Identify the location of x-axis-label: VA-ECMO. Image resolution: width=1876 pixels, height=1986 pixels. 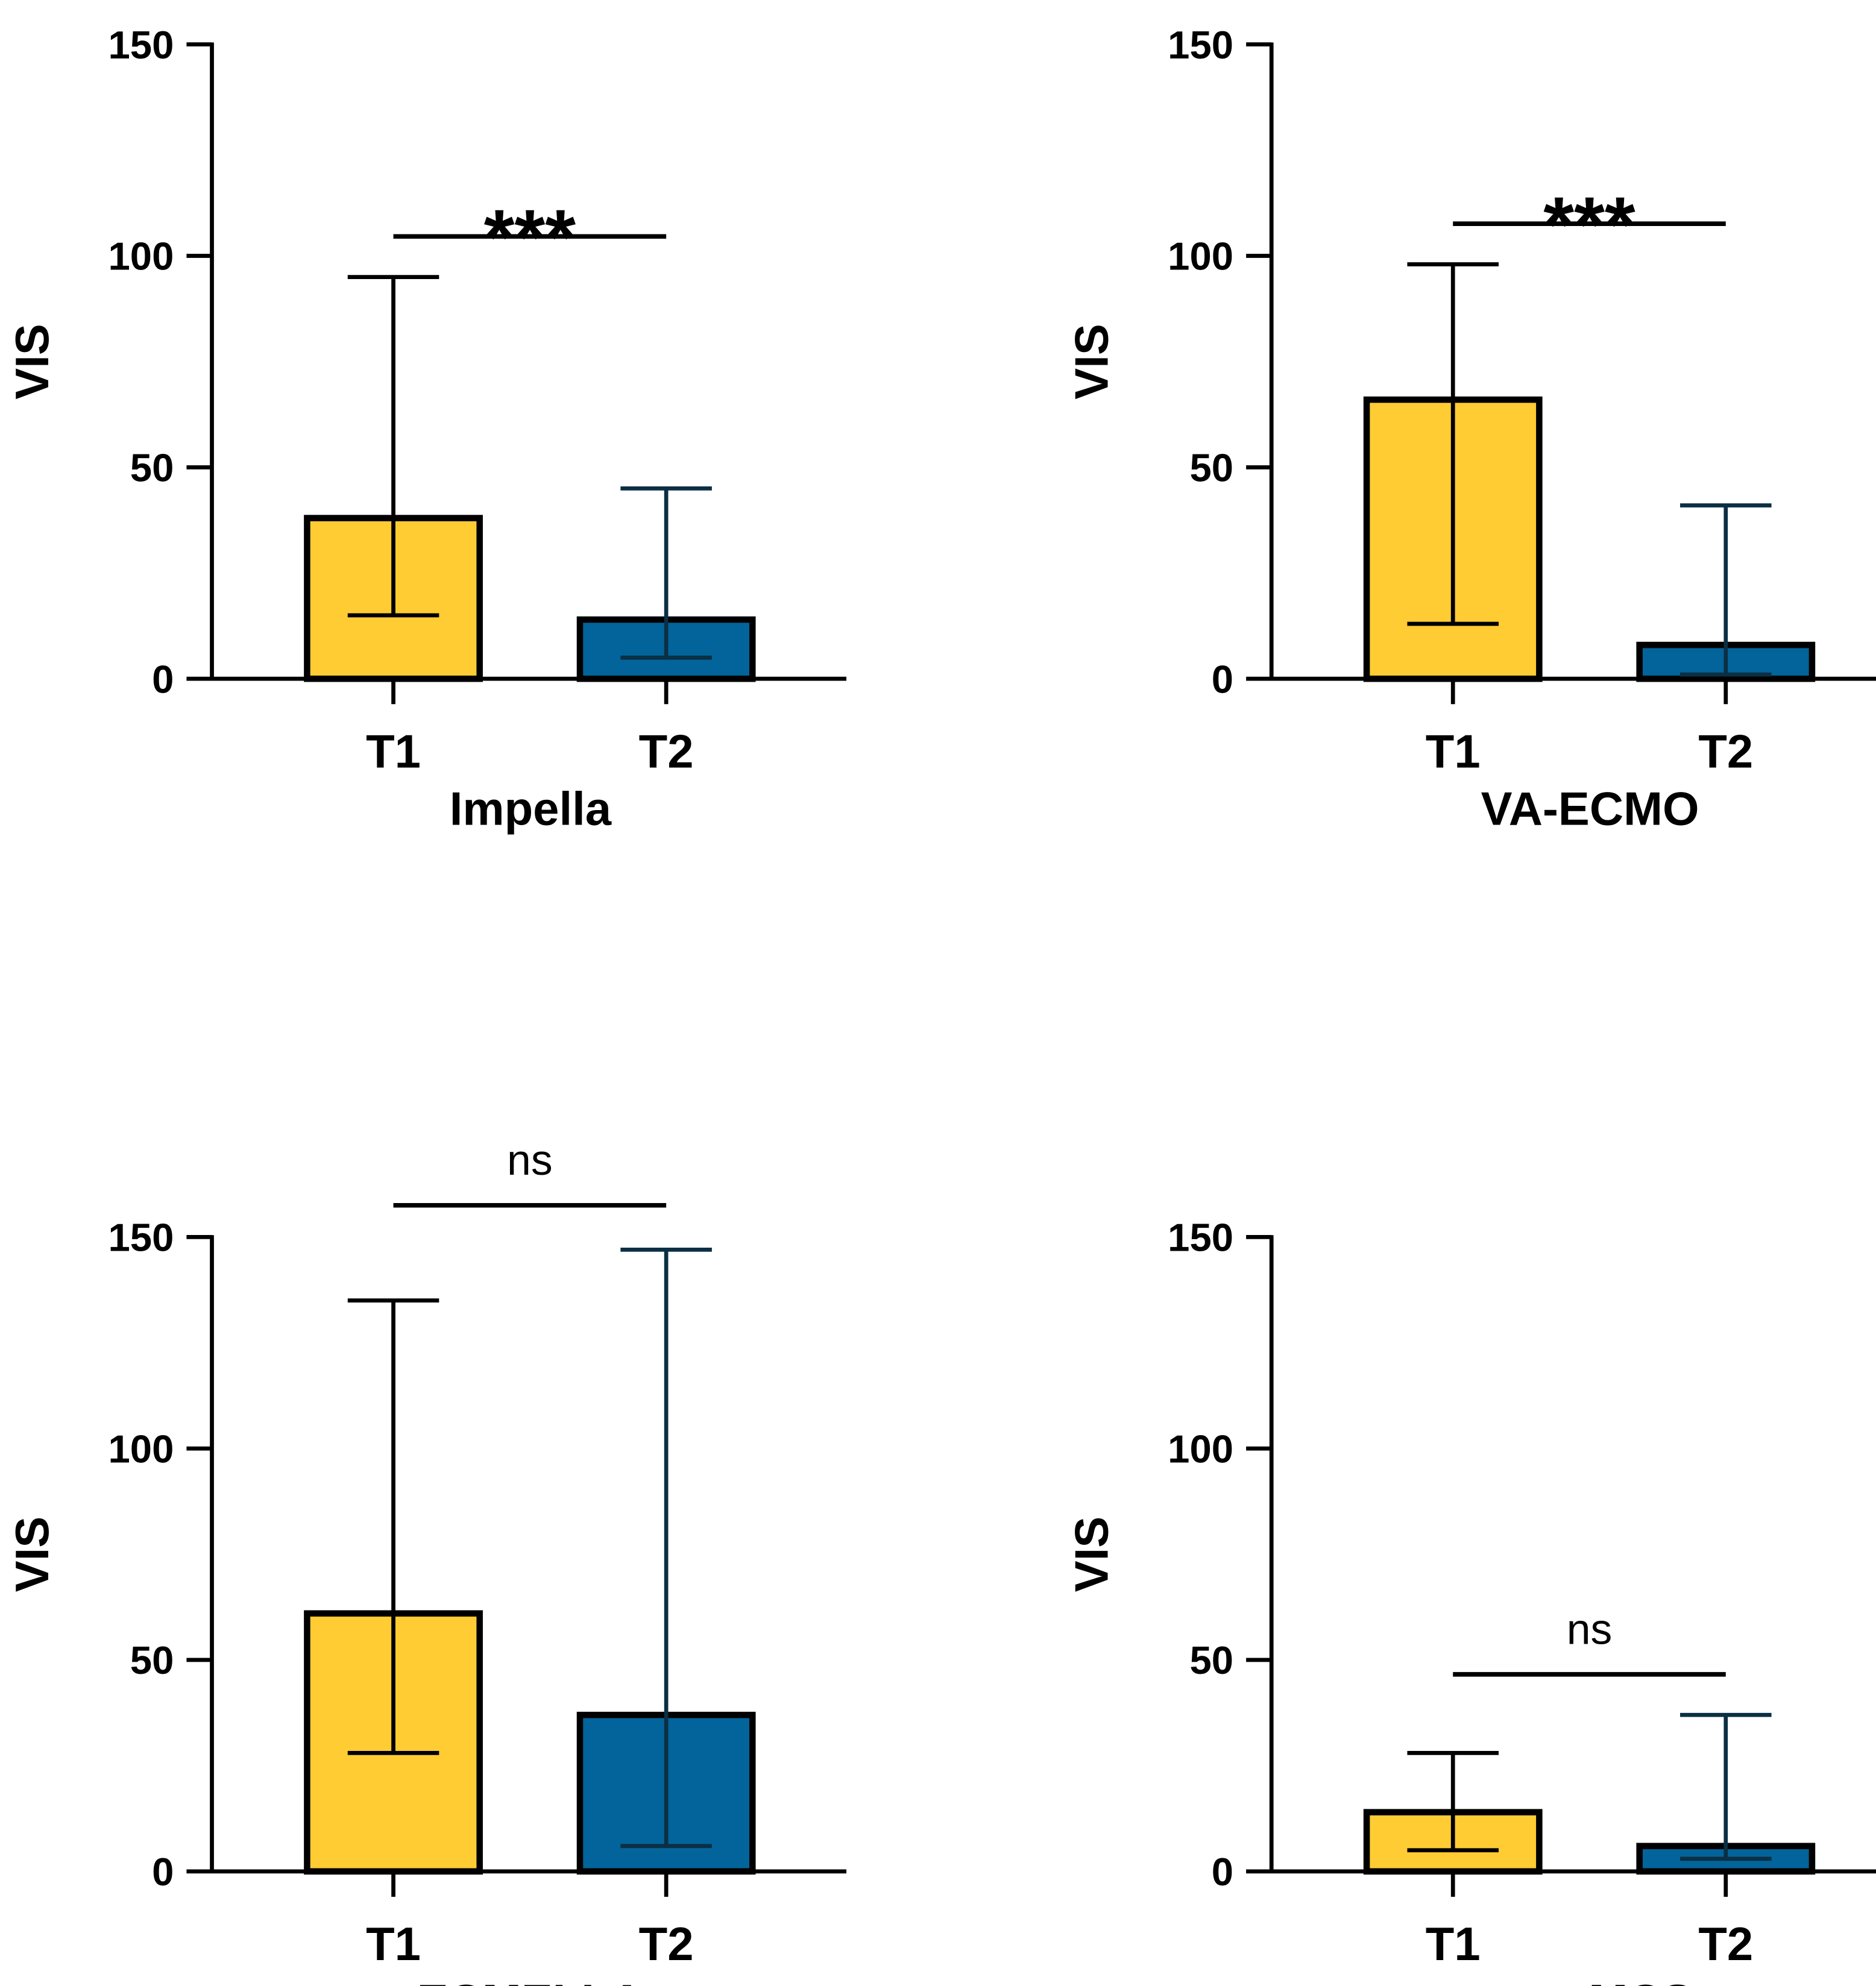
(1590, 809).